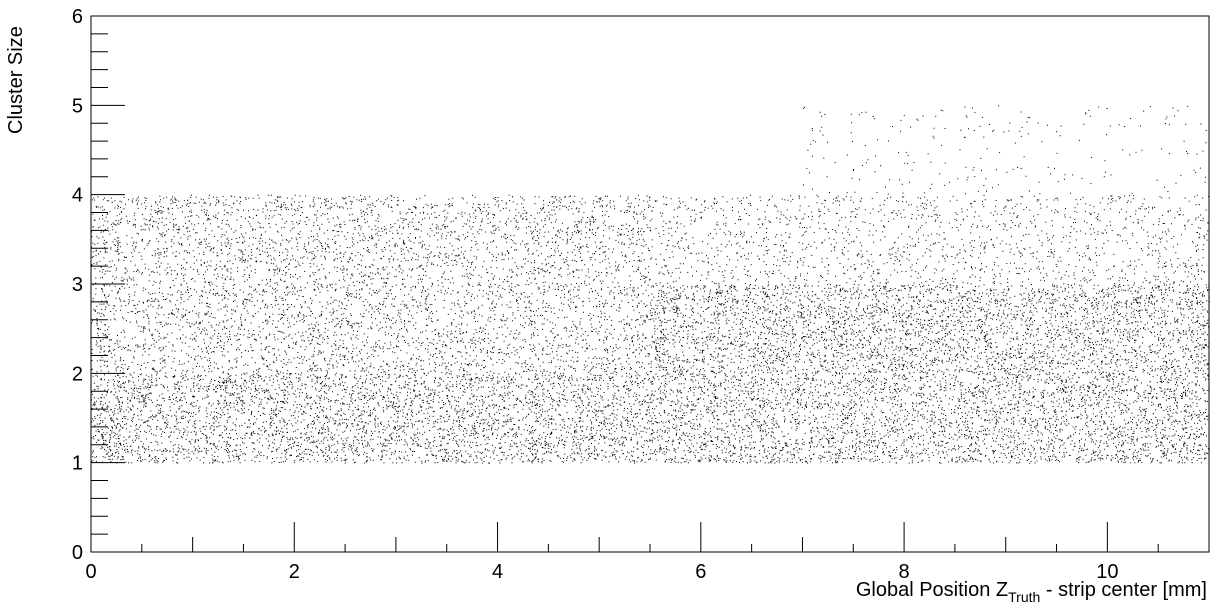  What do you see at coordinates (77, 196) in the screenshot?
I see `y-tick-label: 4` at bounding box center [77, 196].